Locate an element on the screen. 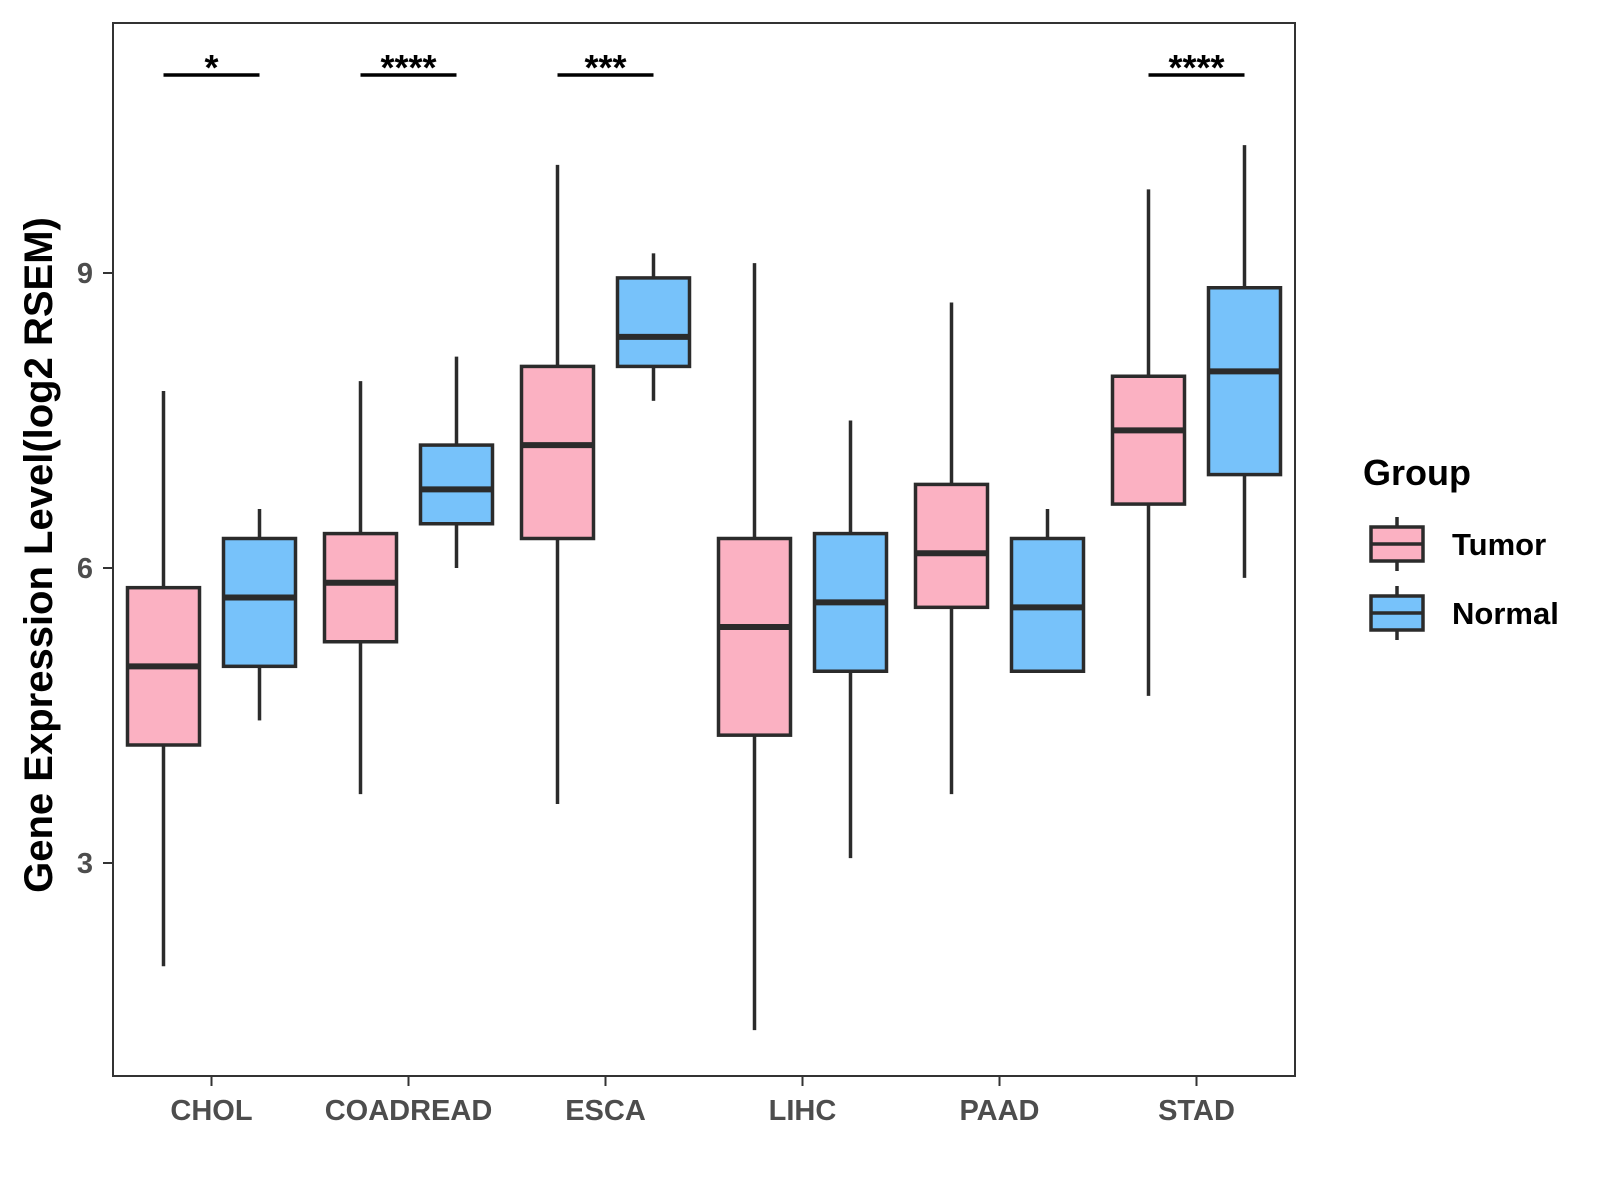 The height and width of the screenshot is (1200, 1600). significance-chol: * is located at coordinates (211, 67).